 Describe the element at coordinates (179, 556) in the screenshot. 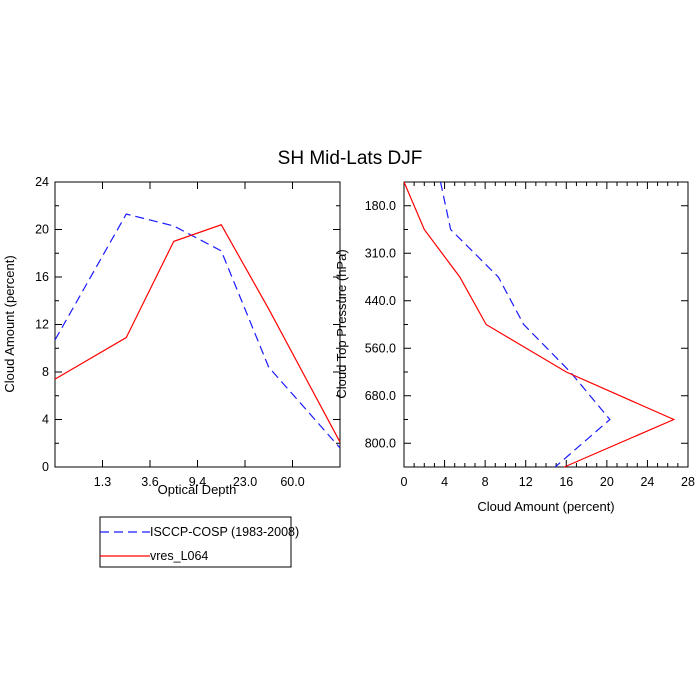

I see `legend-label-model: vres_L064` at that location.